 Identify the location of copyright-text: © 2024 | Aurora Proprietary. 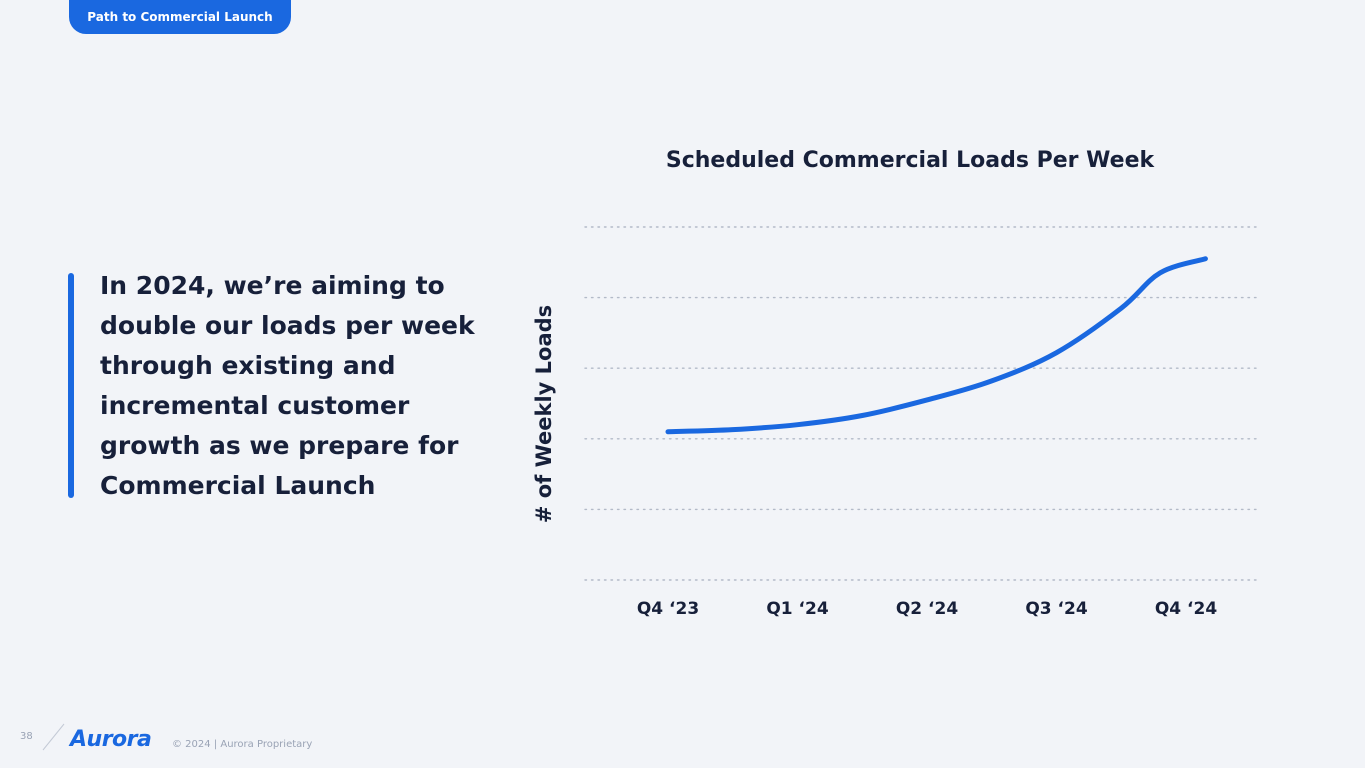
(242, 744).